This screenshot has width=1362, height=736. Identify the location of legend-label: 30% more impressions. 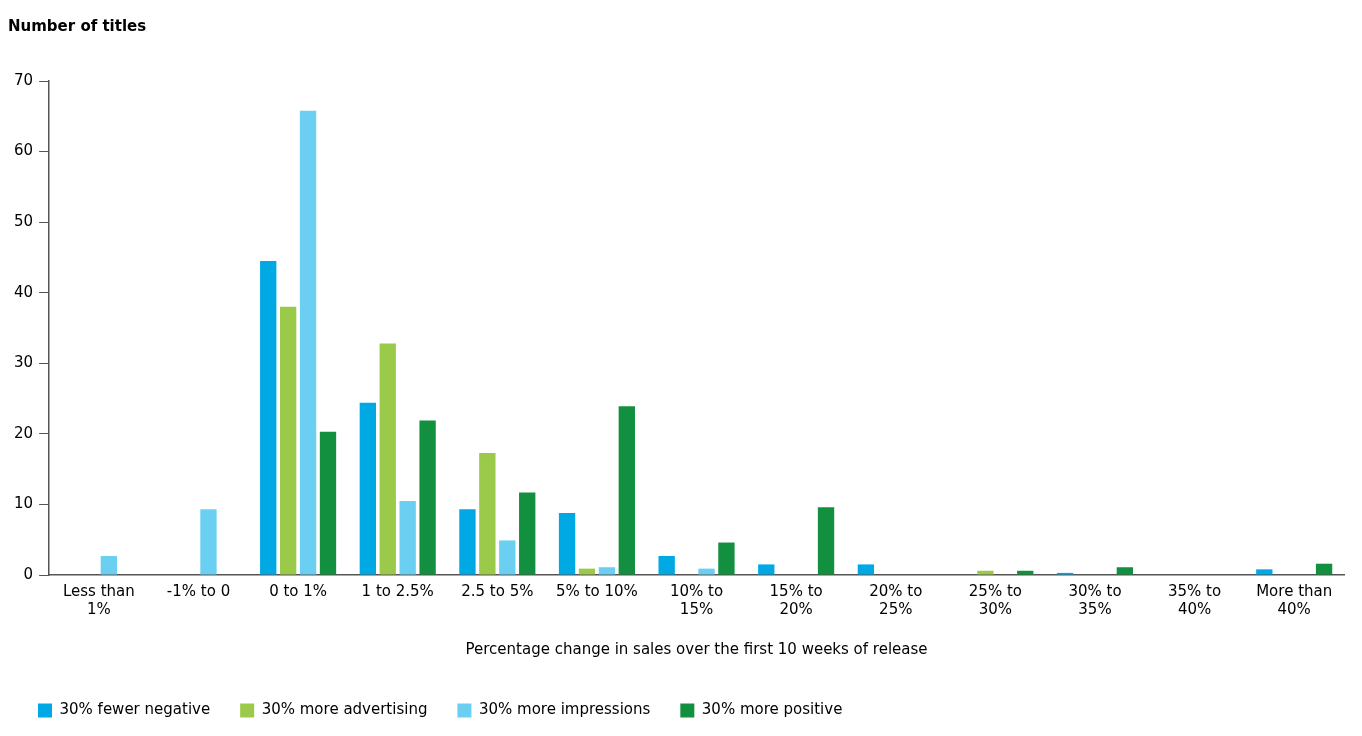
(564, 709).